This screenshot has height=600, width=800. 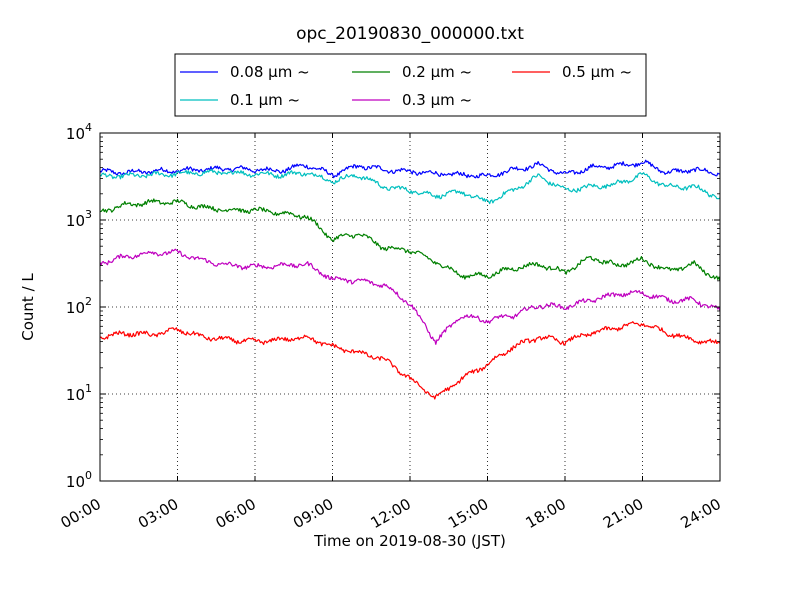 What do you see at coordinates (468, 513) in the screenshot?
I see `x-tick-label: 15:00` at bounding box center [468, 513].